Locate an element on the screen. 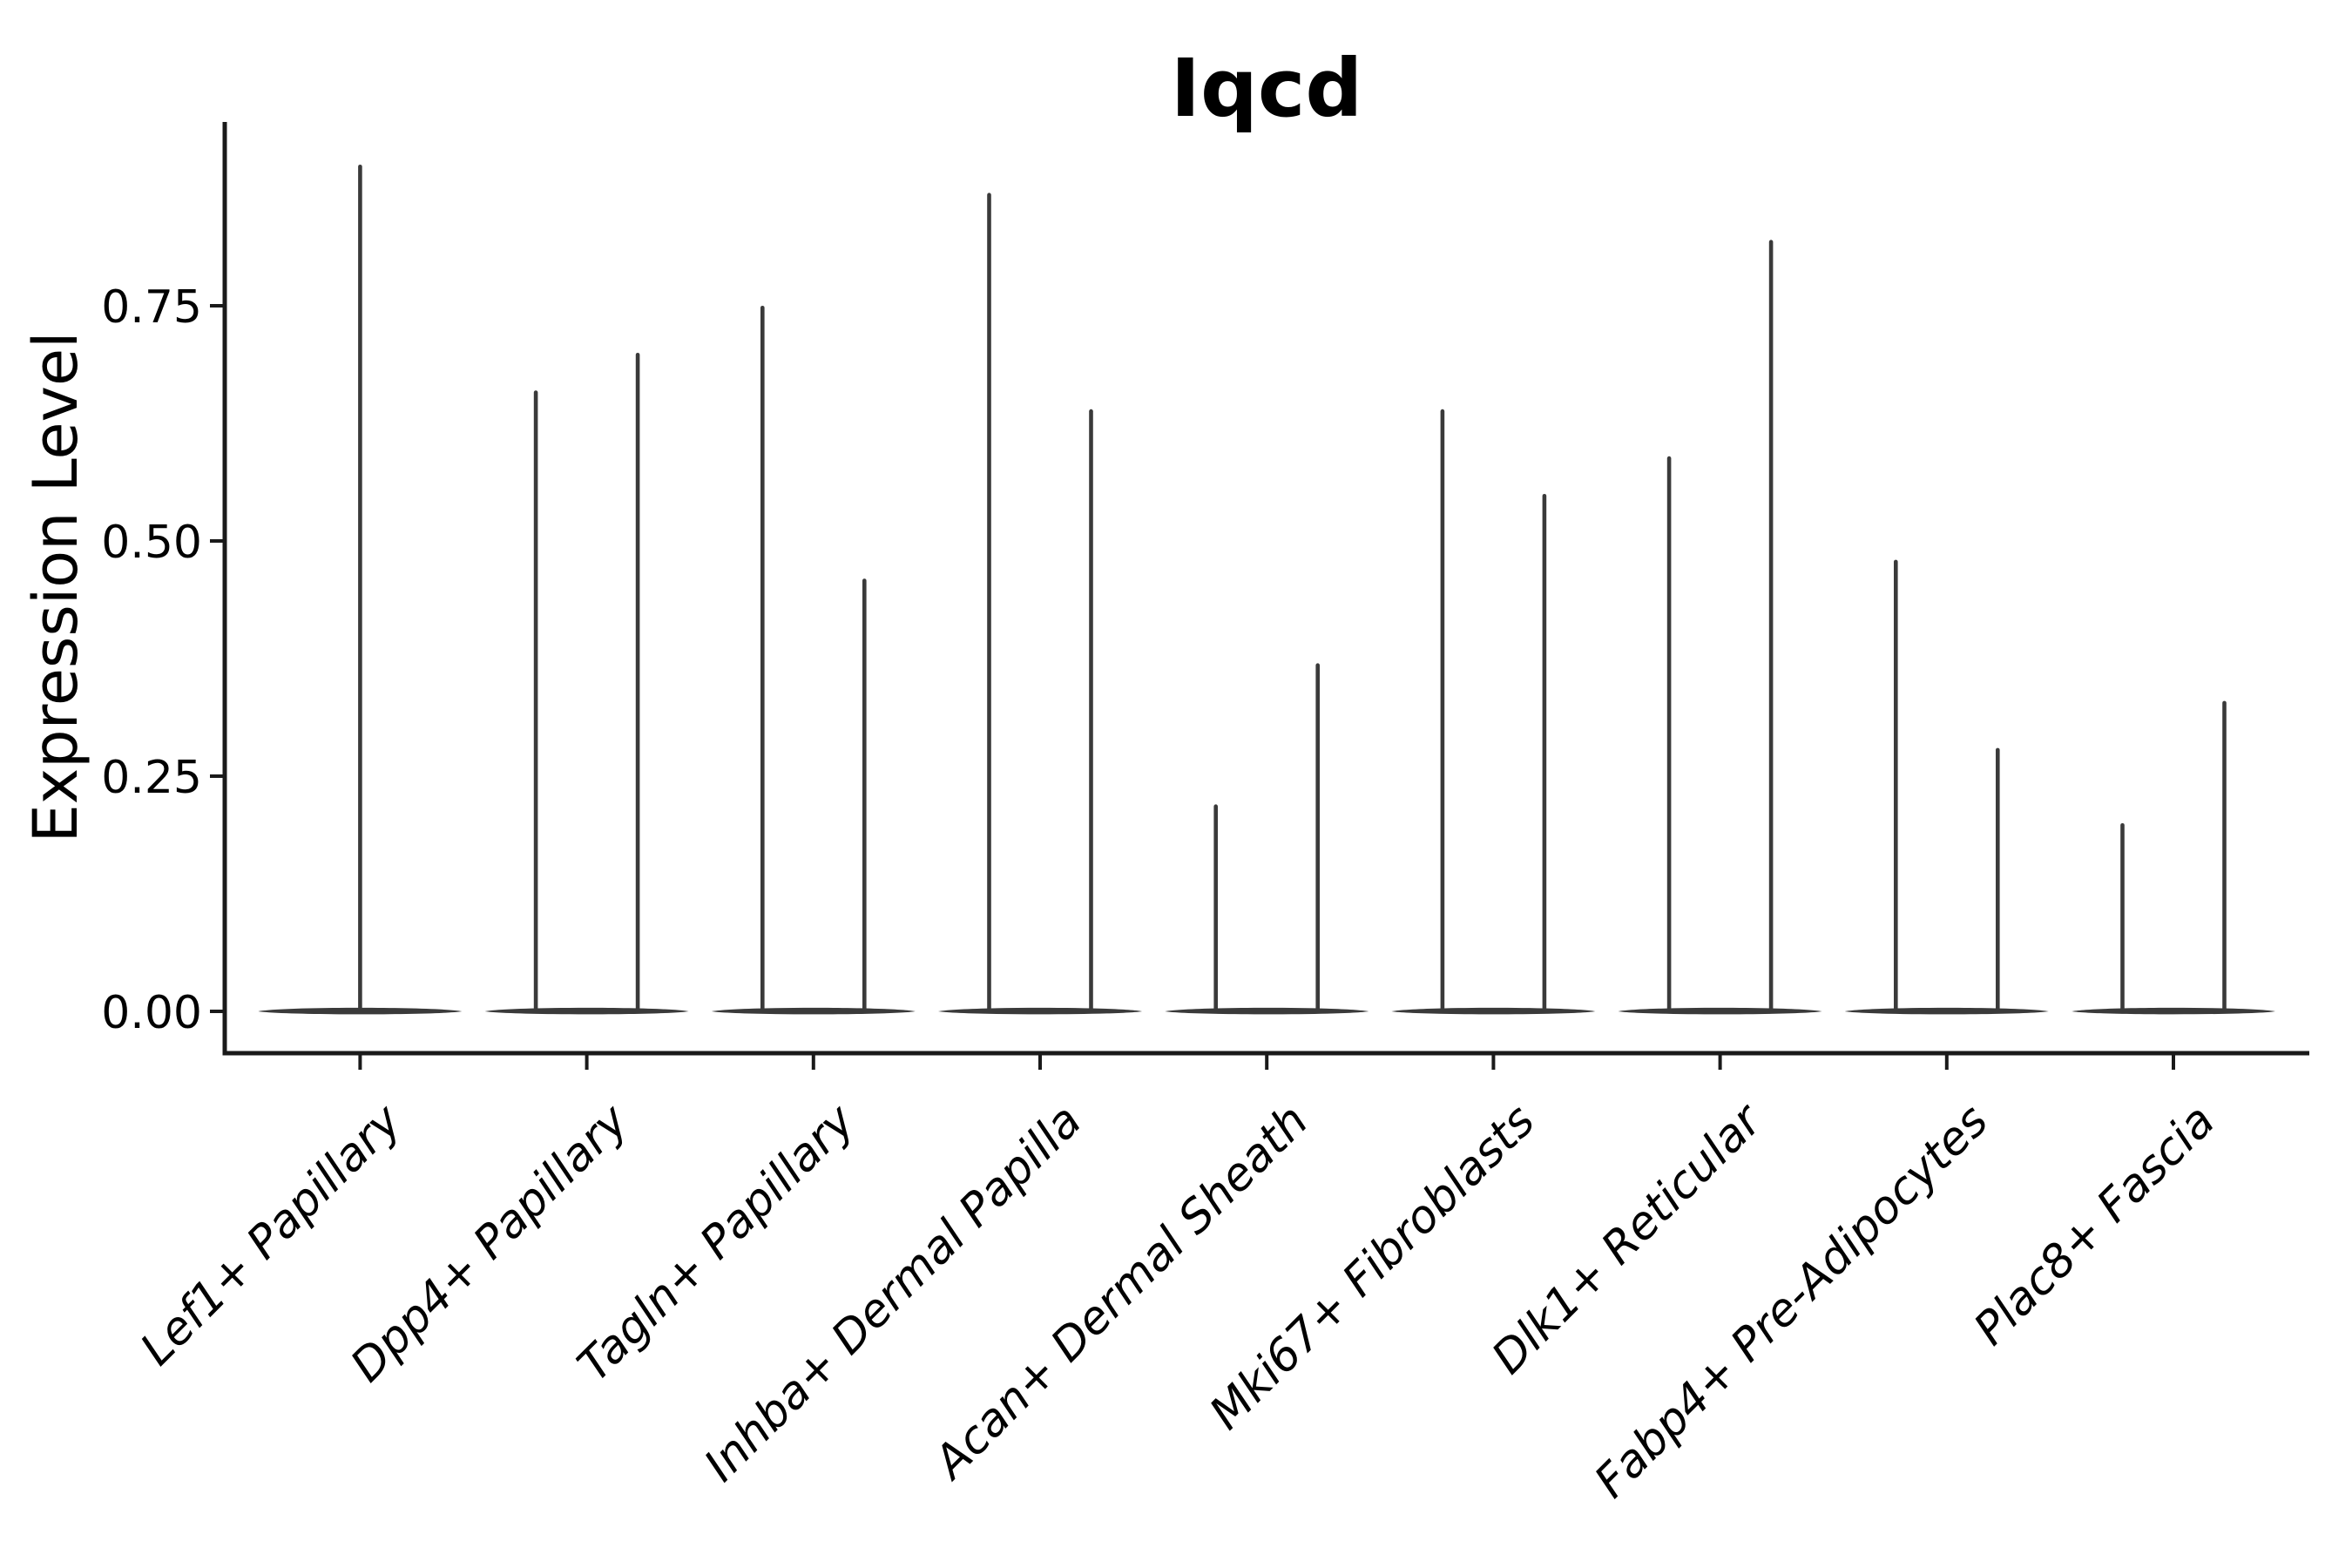 The image size is (2352, 1568). x-tick-label: Acan+ Dermal Sheath is located at coordinates (1120, 1292).